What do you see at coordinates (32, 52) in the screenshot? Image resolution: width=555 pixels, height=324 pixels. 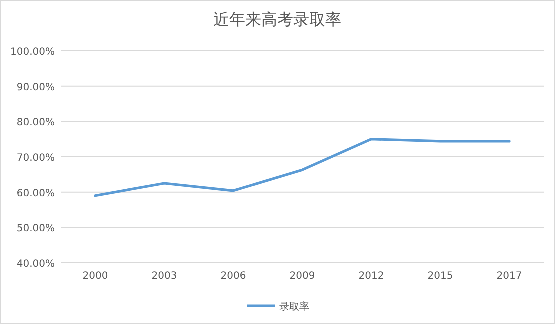 I see `y-tick-label: 100.00%` at bounding box center [32, 52].